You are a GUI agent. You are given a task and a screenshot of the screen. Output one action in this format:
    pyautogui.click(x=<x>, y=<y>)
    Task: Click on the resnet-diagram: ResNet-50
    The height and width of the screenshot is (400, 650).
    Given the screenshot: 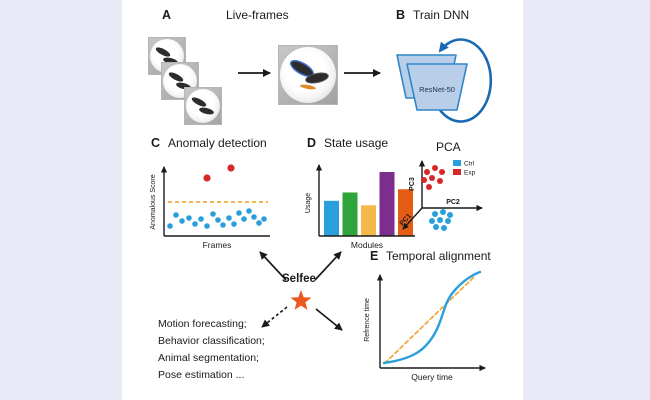 What is the action you would take?
    pyautogui.click(x=444, y=80)
    